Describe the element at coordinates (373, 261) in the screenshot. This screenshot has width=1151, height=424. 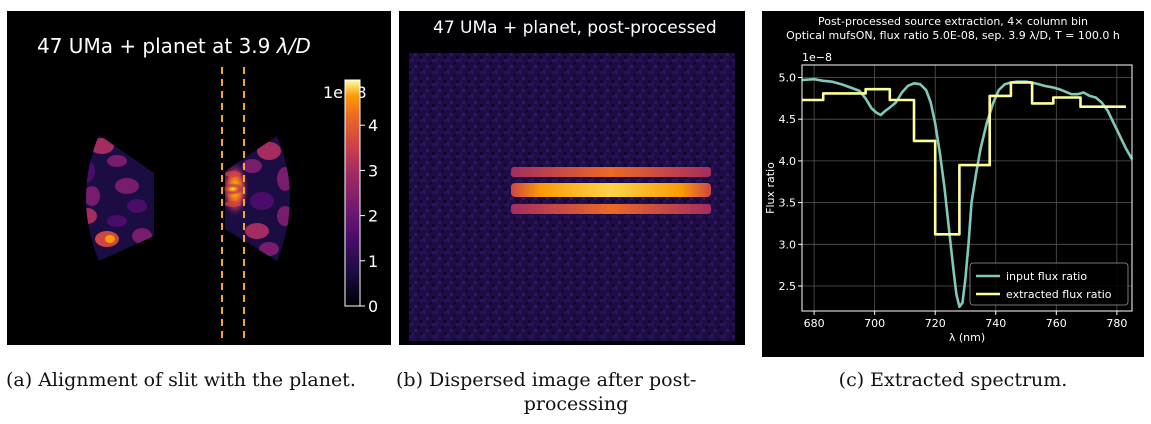
I see `colorbar-tick-label: 1` at that location.